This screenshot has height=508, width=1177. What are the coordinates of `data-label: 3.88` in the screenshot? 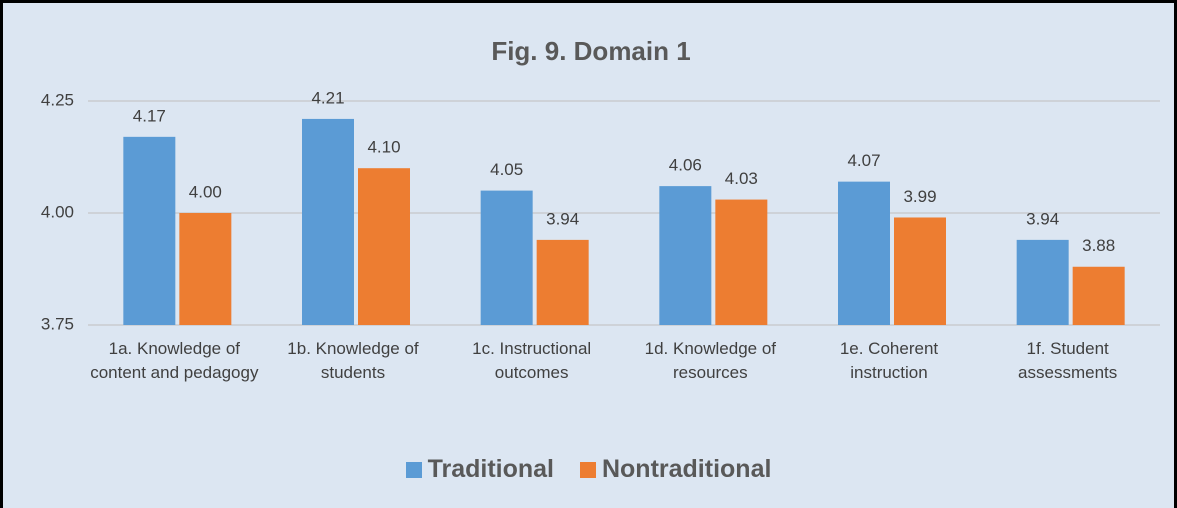 It's located at (1098, 245).